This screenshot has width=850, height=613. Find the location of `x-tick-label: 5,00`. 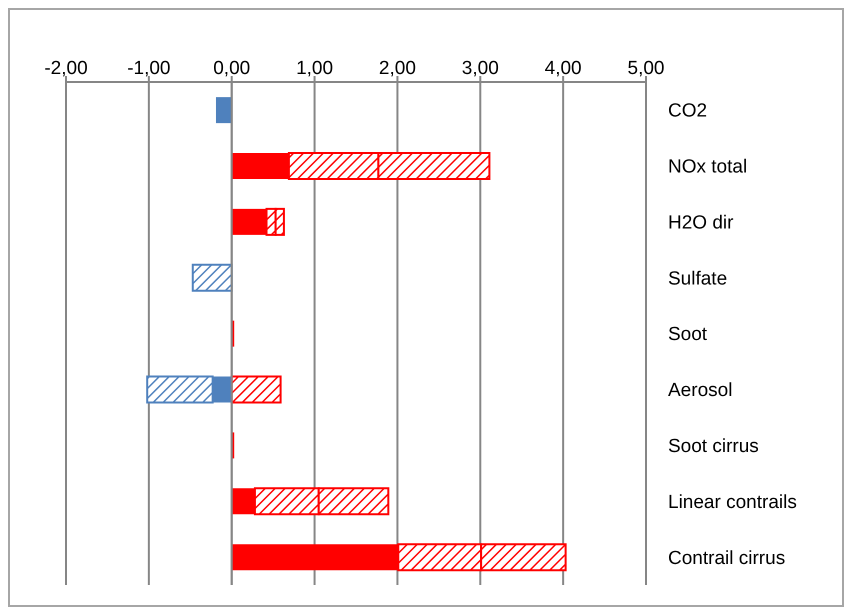

x-tick-label: 5,00 is located at coordinates (646, 68).